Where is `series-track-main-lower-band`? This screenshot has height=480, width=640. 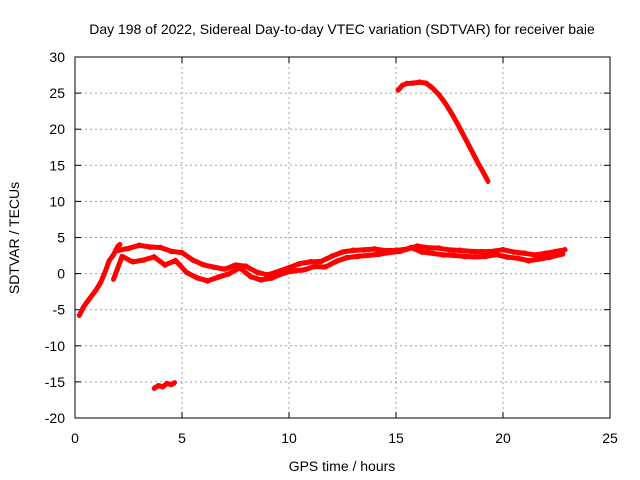
series-track-main-lower-band is located at coordinates (338, 264).